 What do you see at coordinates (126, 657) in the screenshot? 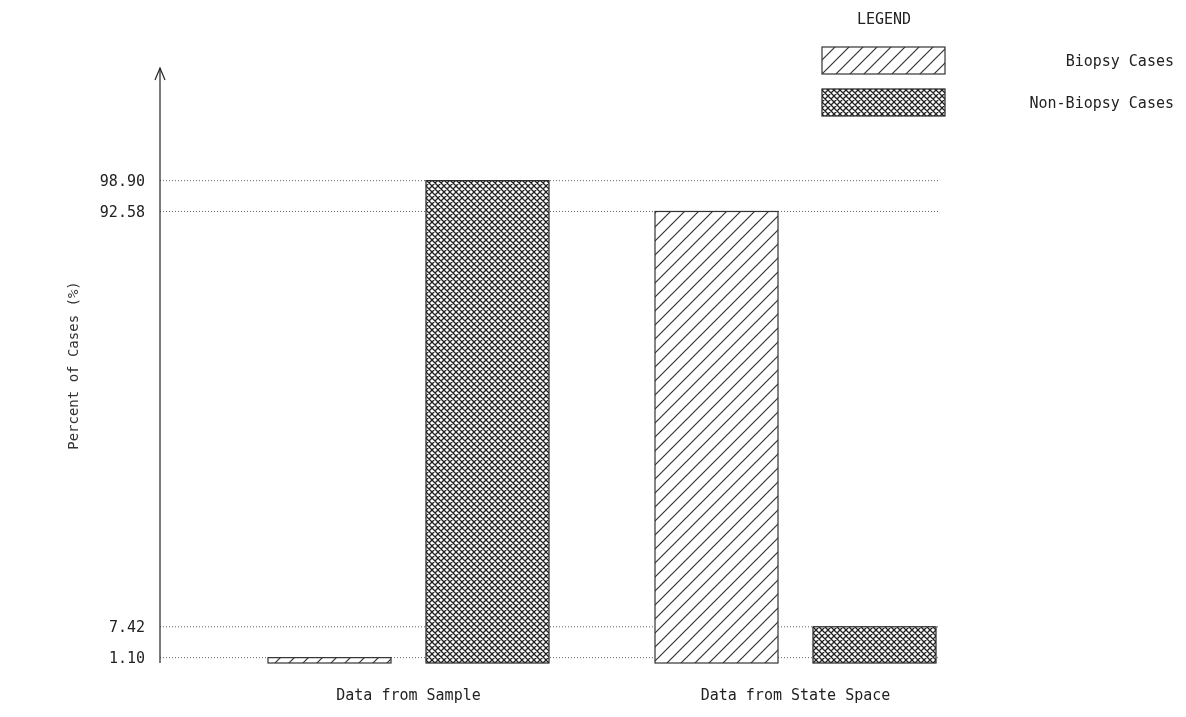
I see `y-tick-label: 1.10` at bounding box center [126, 657].